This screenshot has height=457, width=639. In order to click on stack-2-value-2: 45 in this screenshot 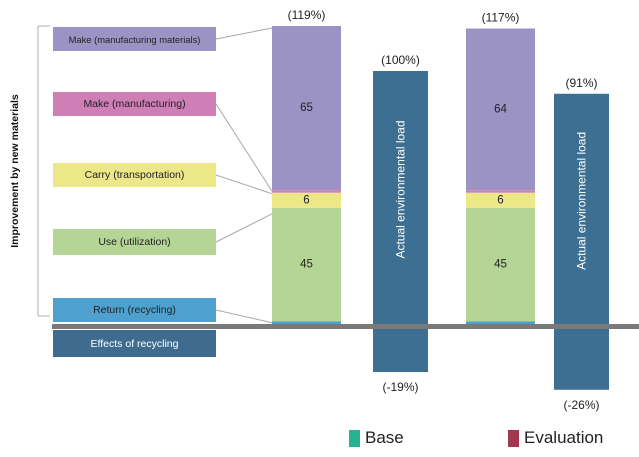, I will do `click(500, 265)`.